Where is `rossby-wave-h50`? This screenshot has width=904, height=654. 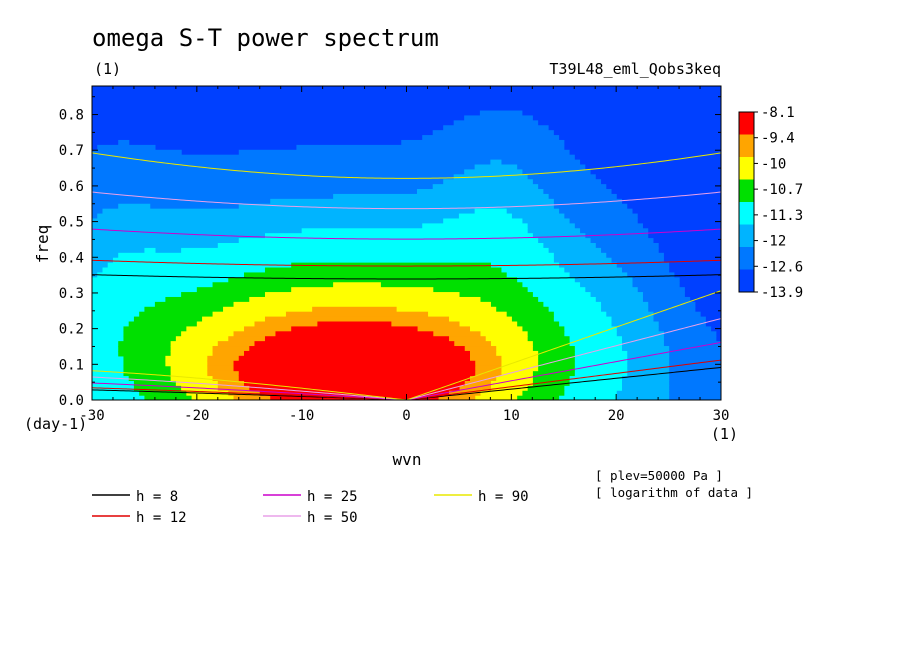 rossby-wave-h50 is located at coordinates (249, 388).